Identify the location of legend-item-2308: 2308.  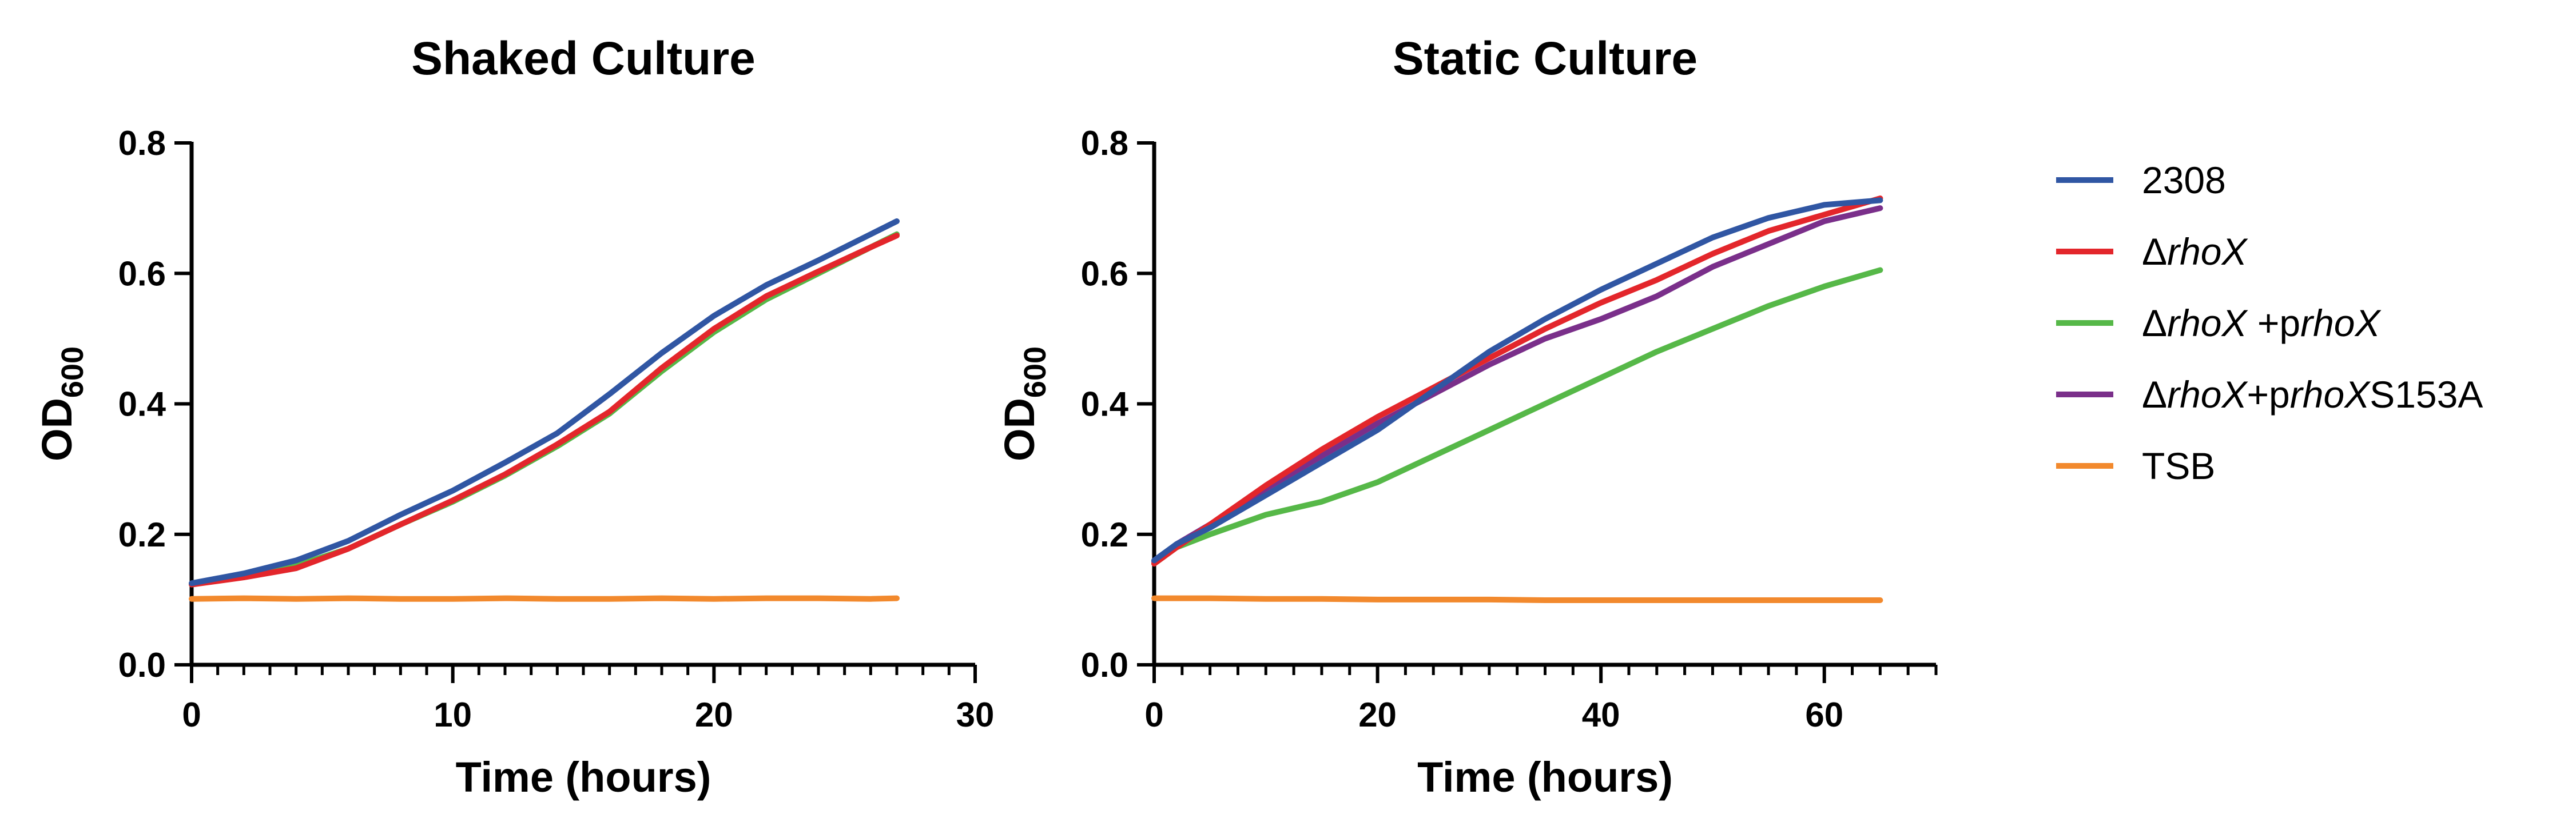
(2141, 180).